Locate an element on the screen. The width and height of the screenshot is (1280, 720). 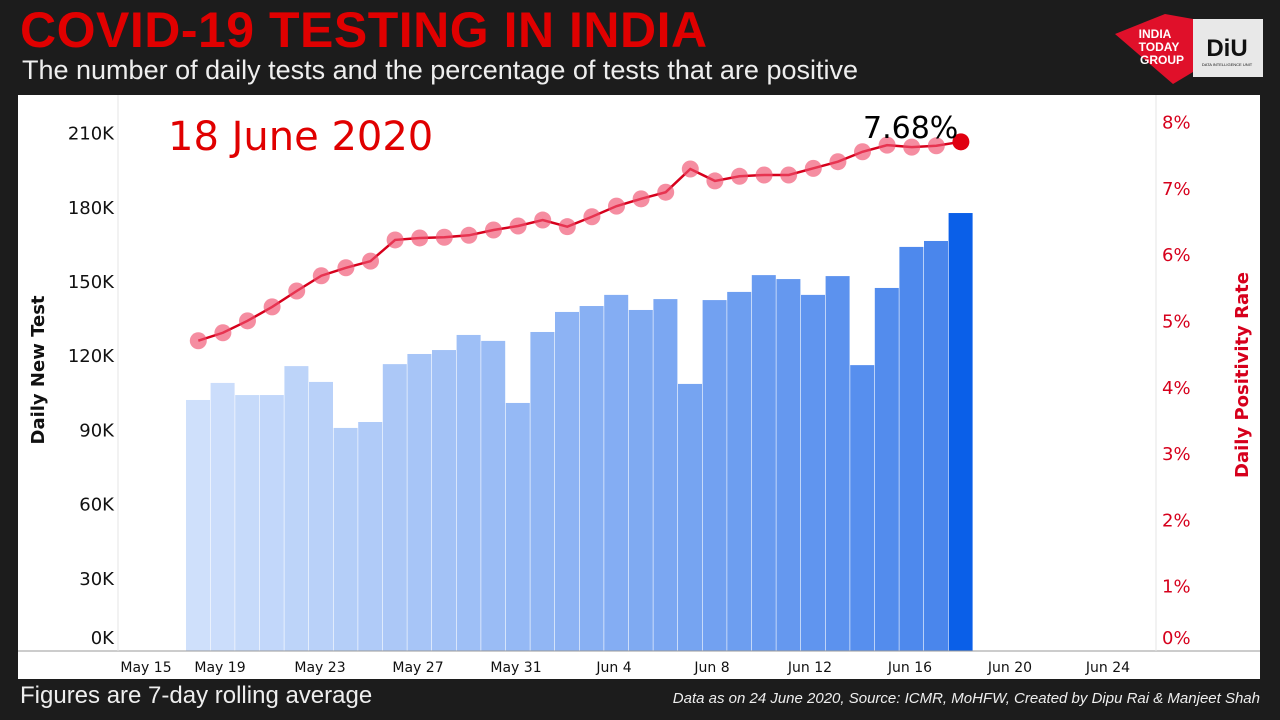
svg-text: DiU is located at coordinates (1226, 48).